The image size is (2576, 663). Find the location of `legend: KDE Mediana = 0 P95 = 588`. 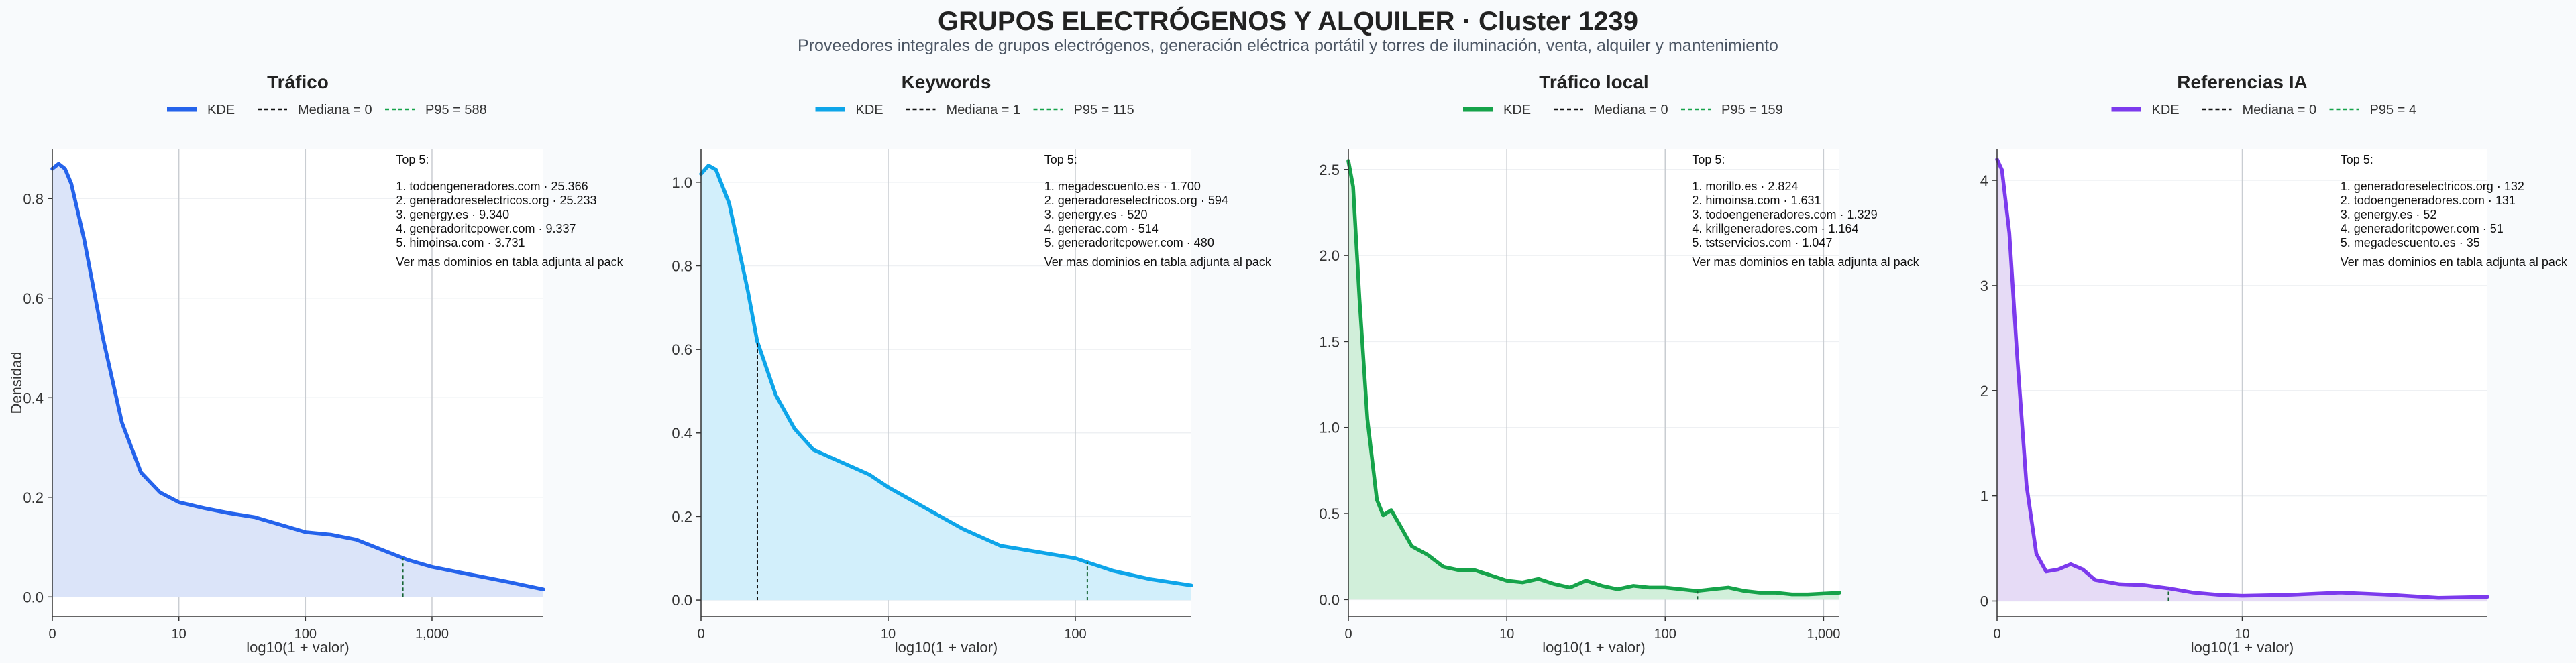

legend: KDE Mediana = 0 P95 = 588 is located at coordinates (327, 110).